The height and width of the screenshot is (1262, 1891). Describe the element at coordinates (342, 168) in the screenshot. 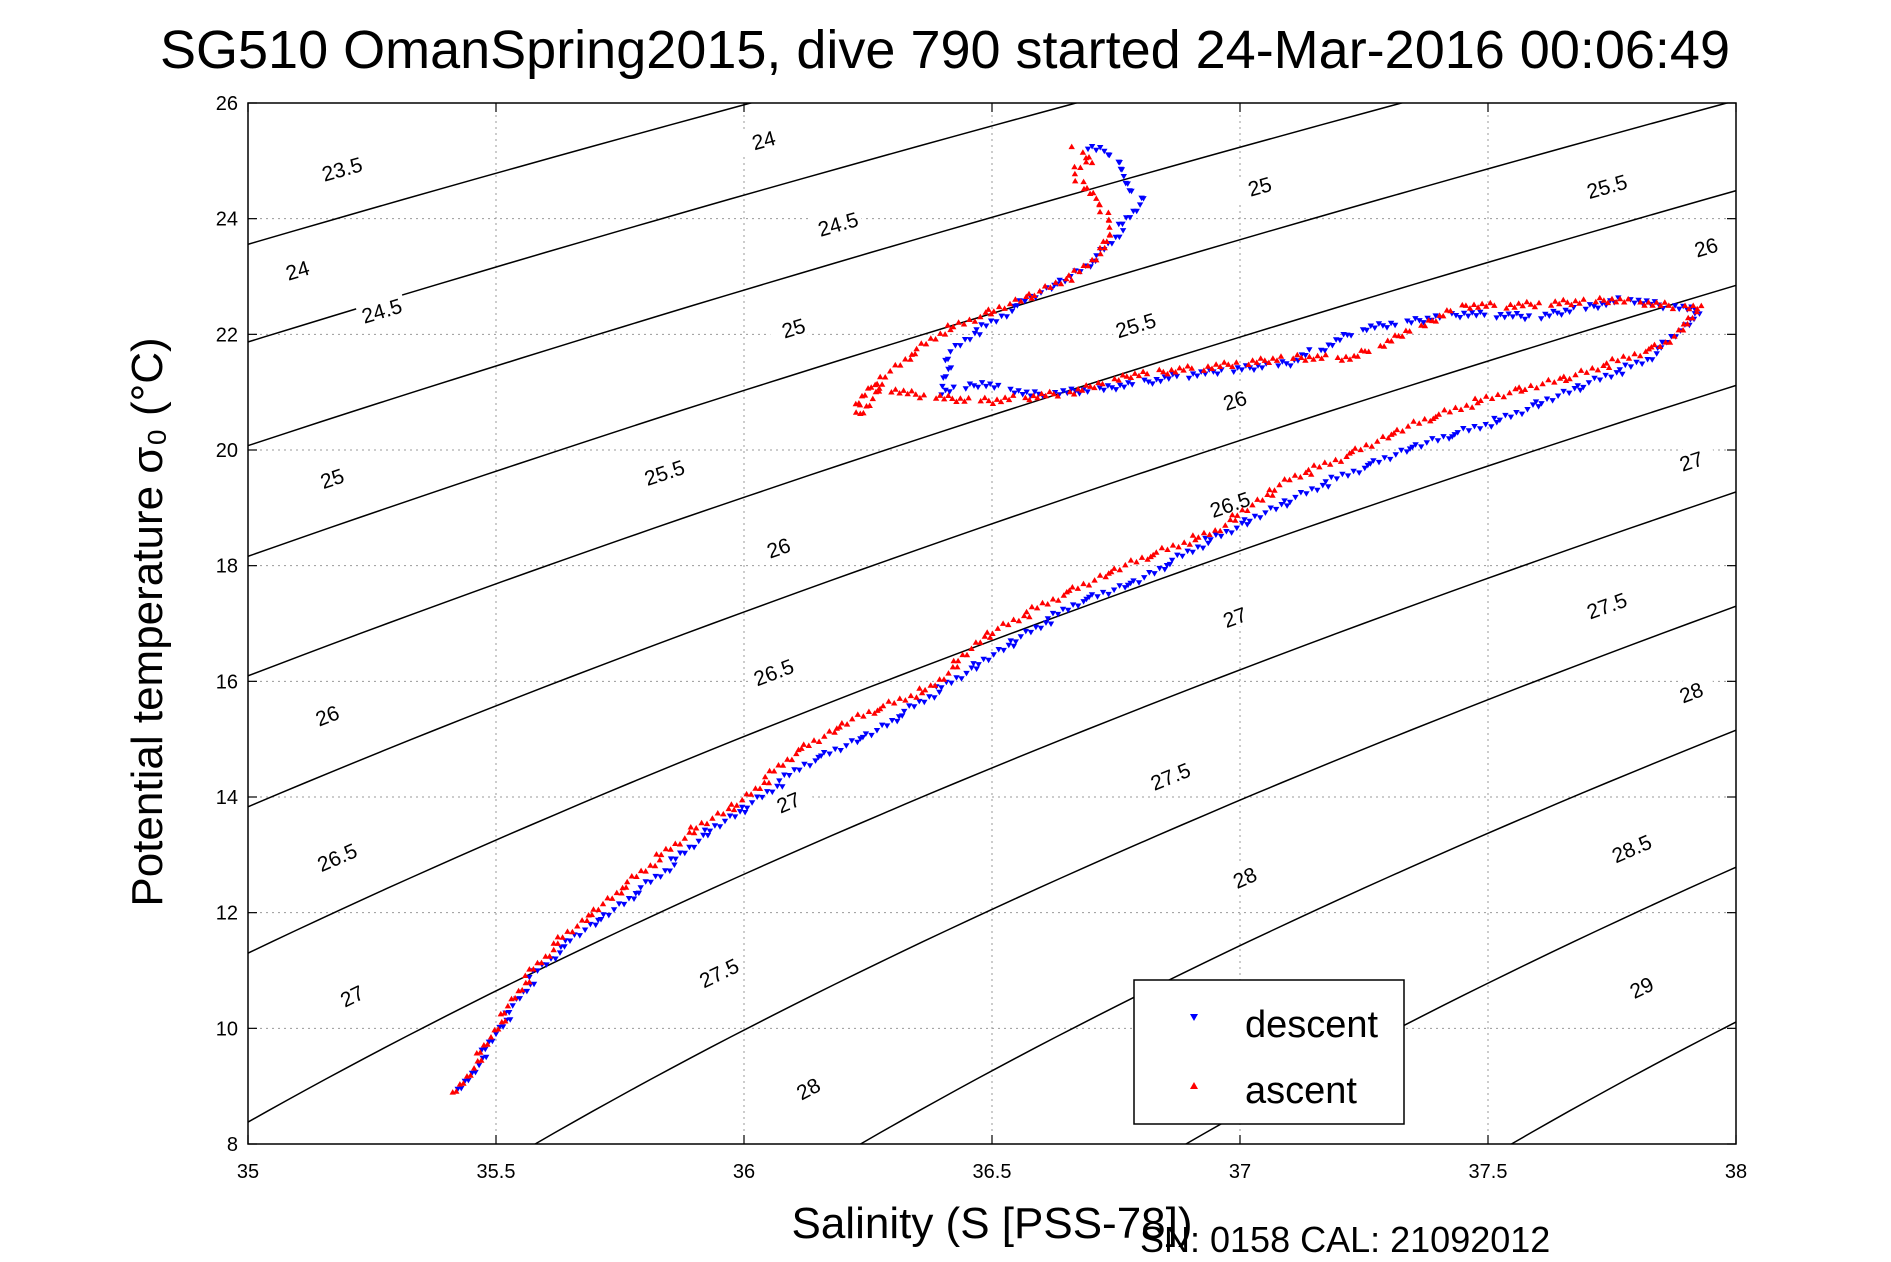

I see `contour-label: 23.5` at that location.